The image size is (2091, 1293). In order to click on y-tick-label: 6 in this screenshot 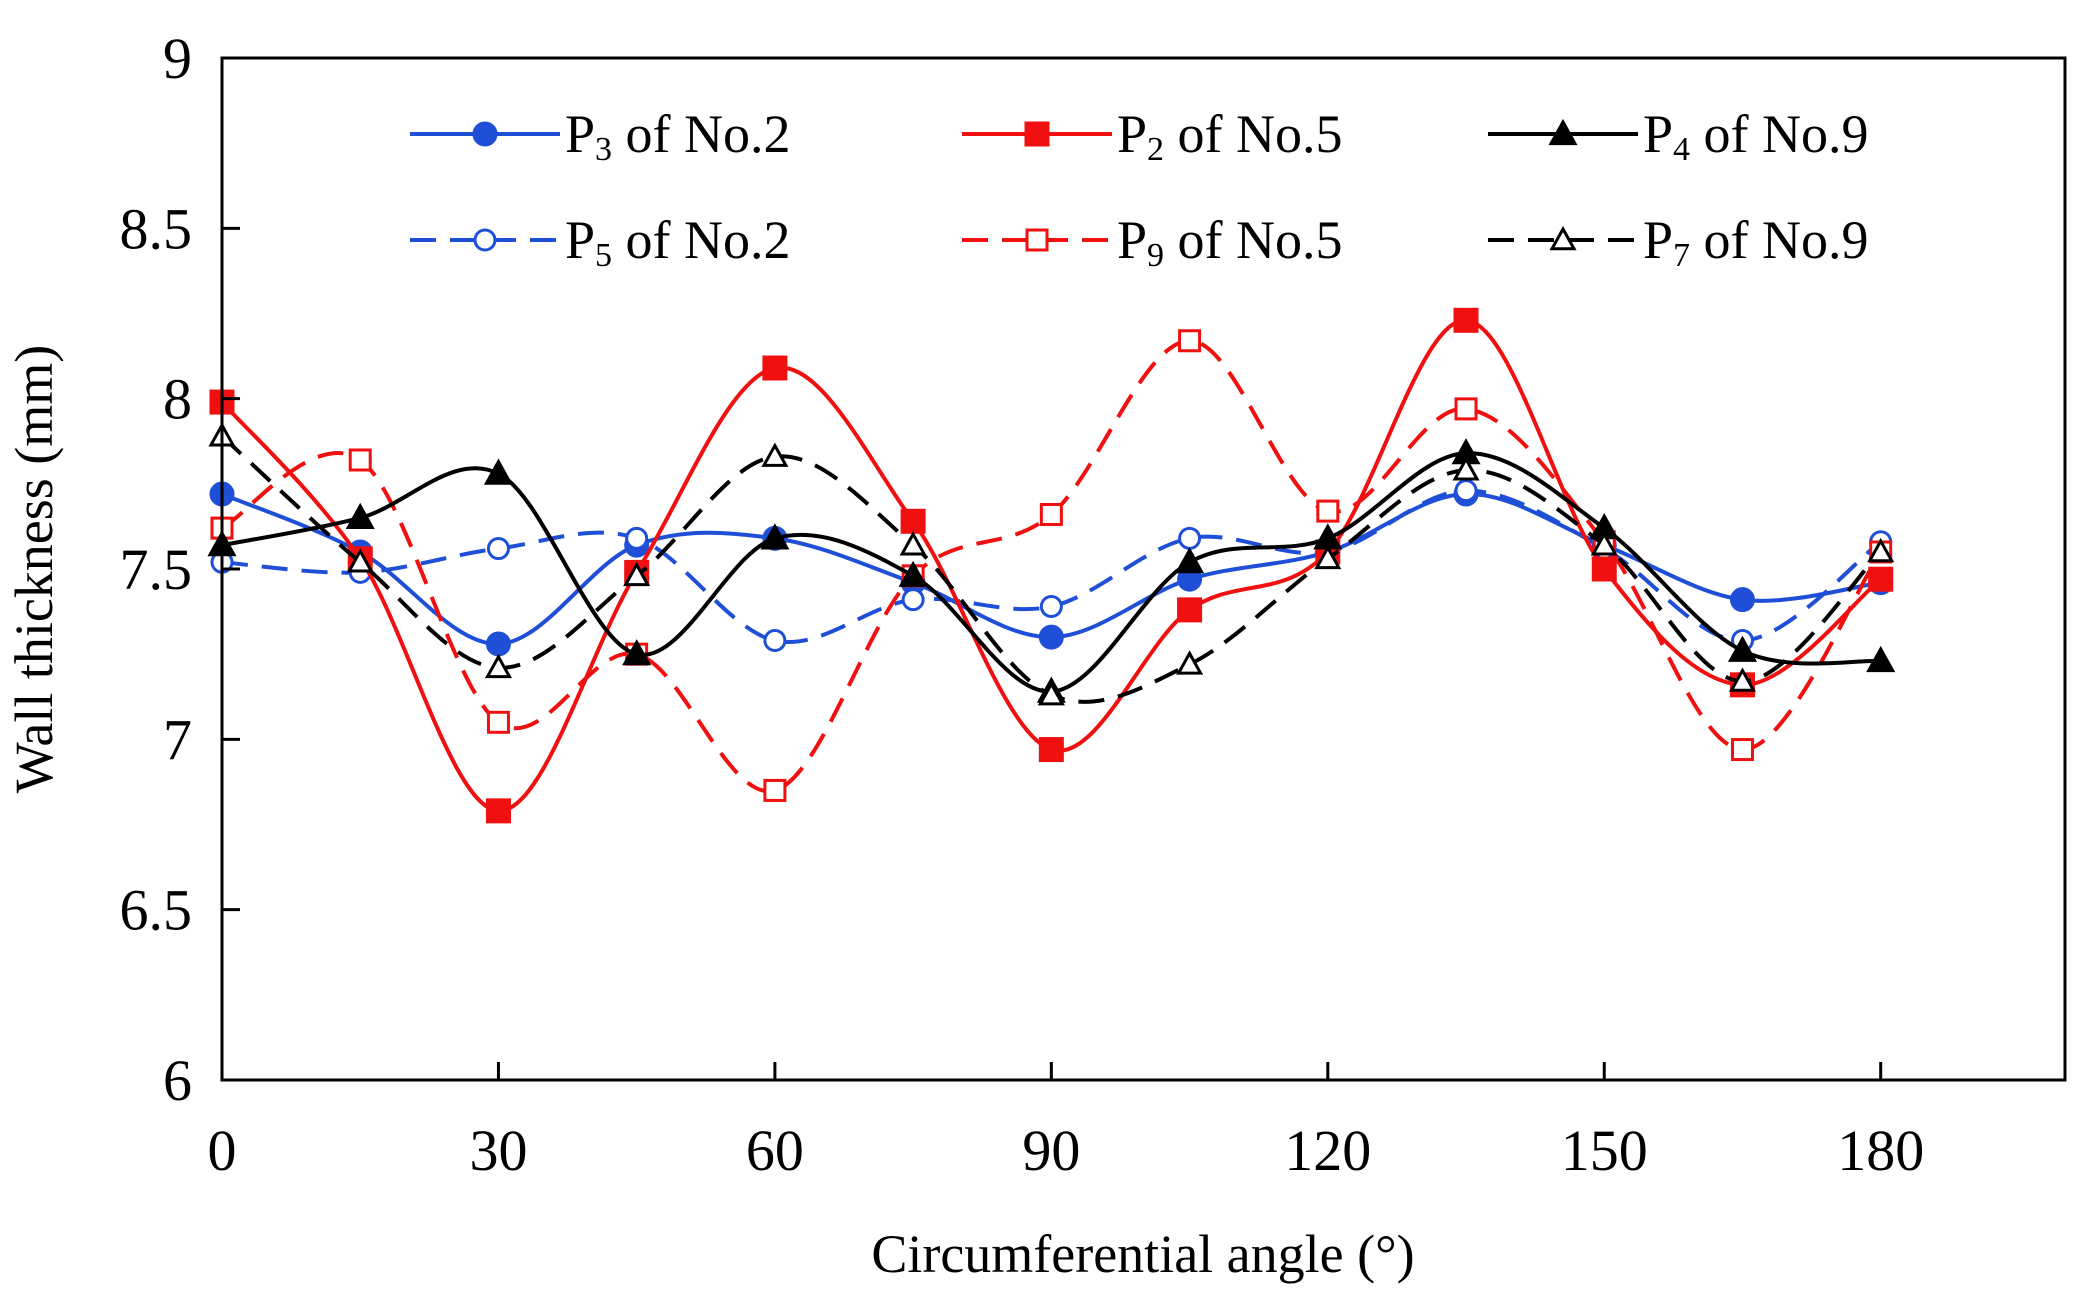, I will do `click(177, 1080)`.